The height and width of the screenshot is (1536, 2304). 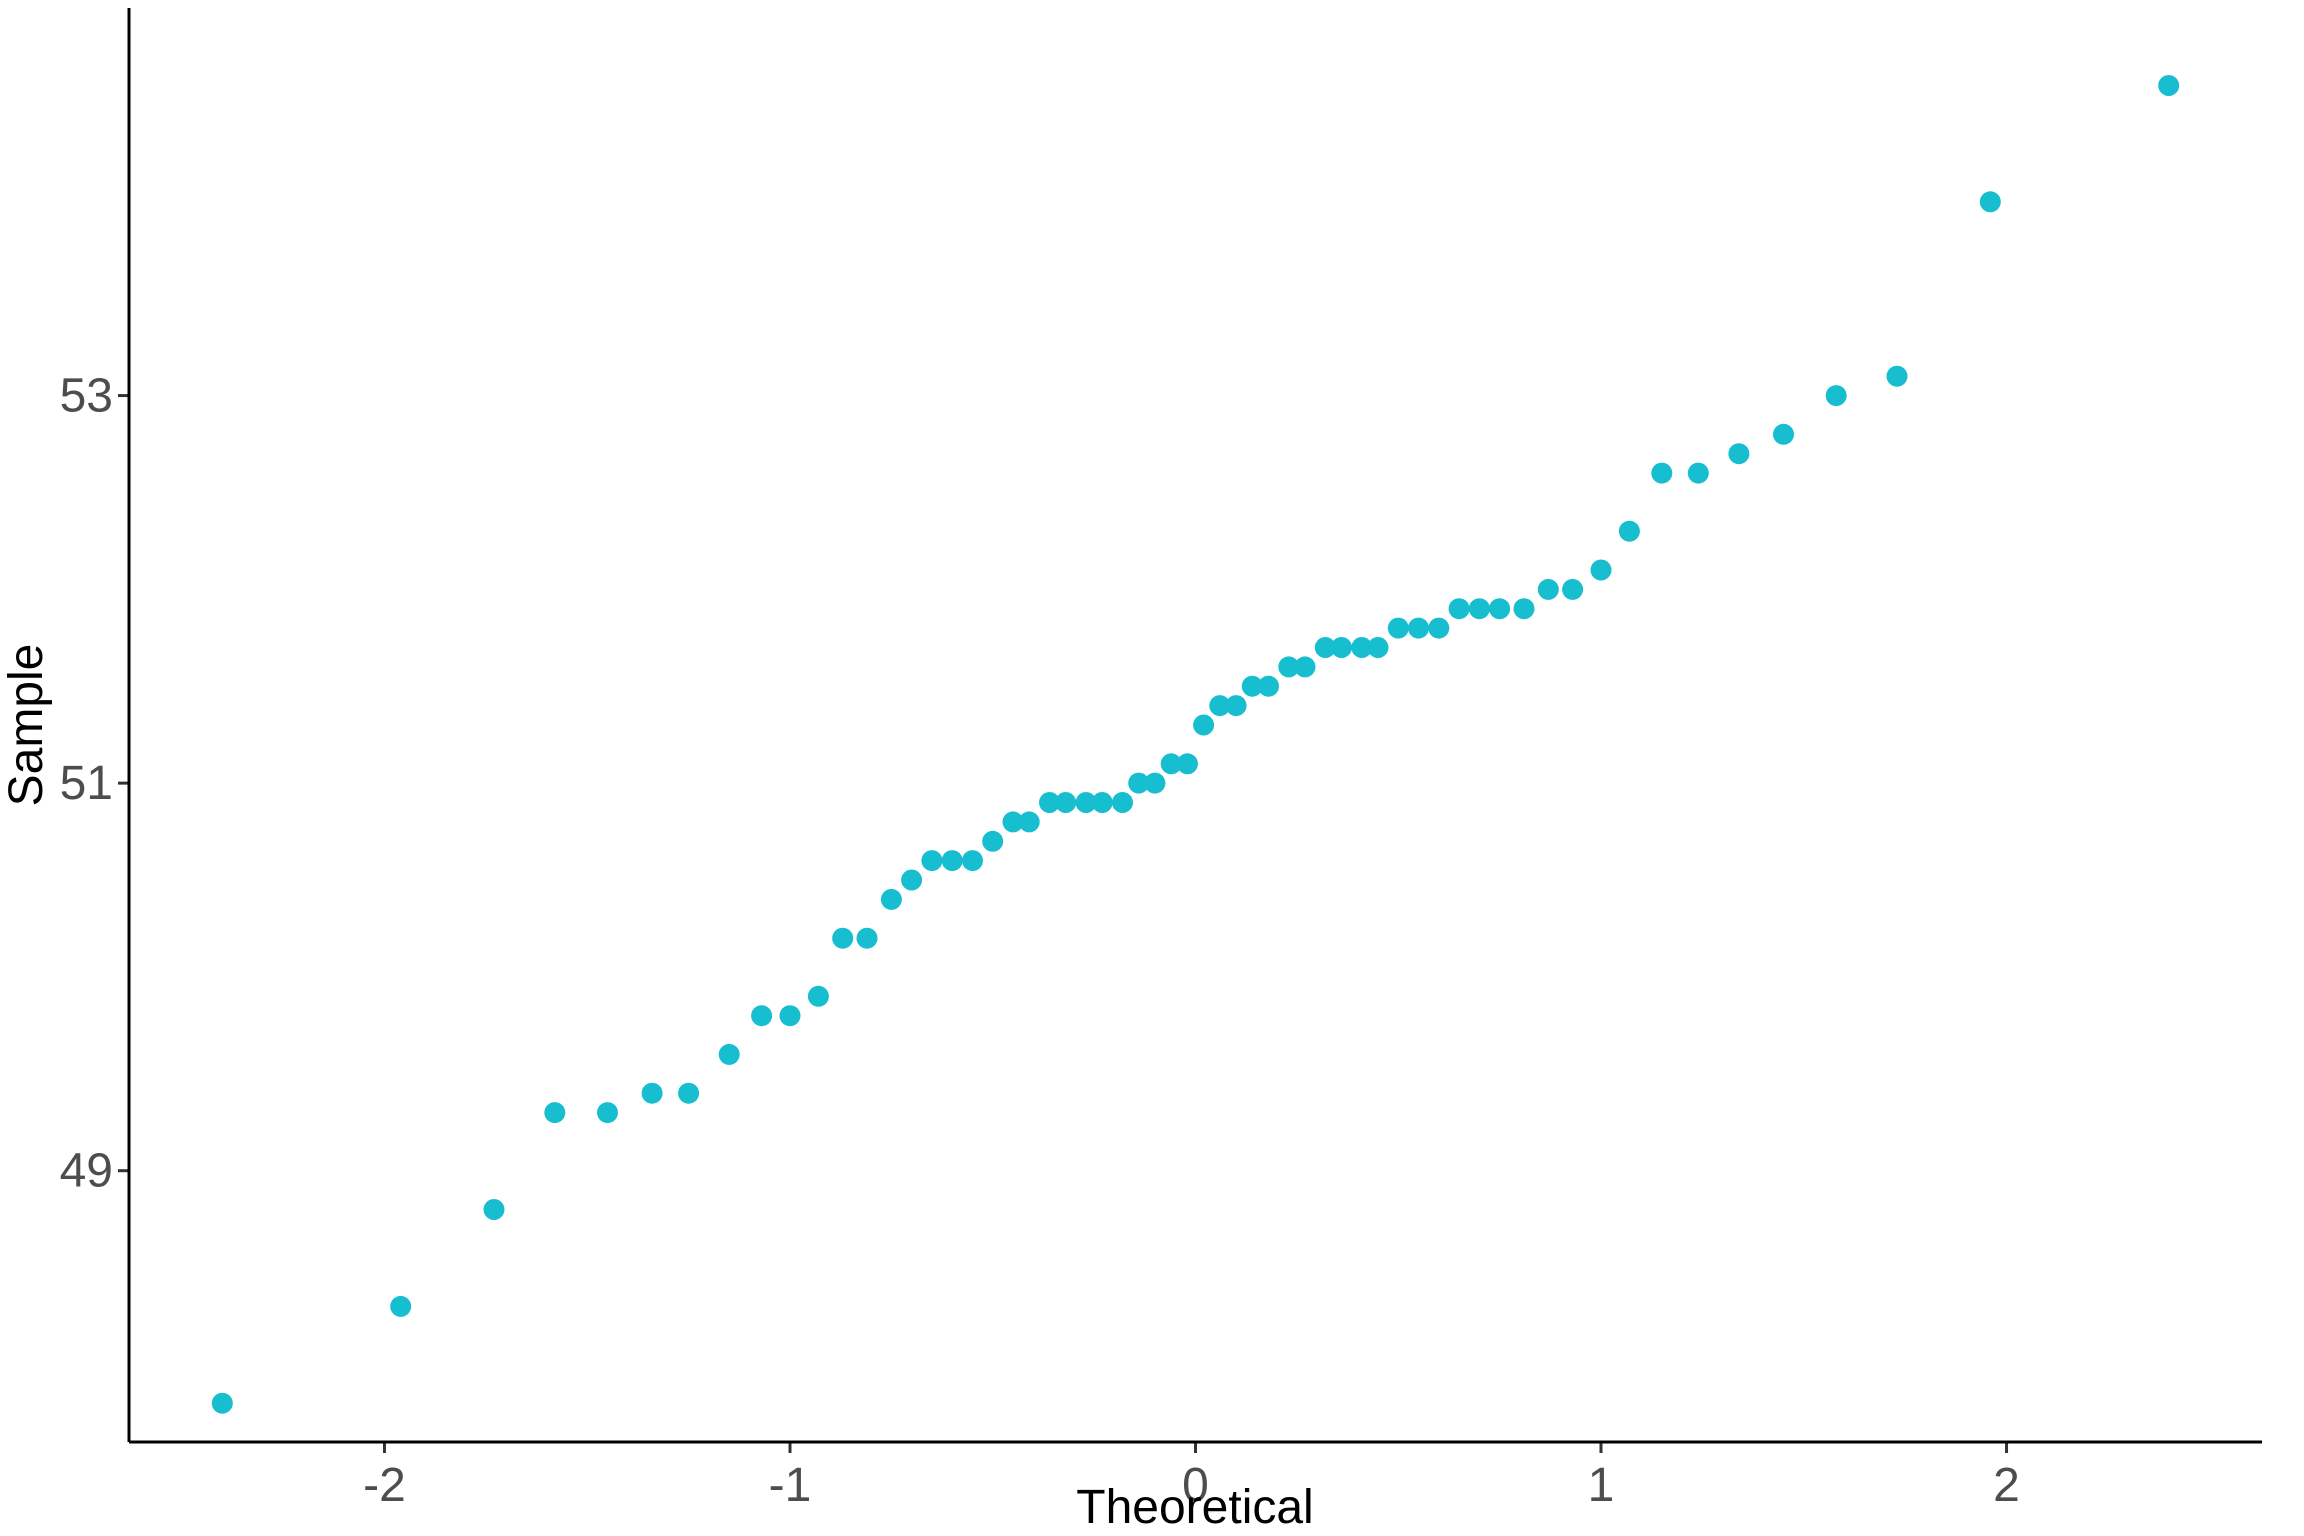 I want to click on x-tick-label-1: 1, so click(x=1601, y=1485).